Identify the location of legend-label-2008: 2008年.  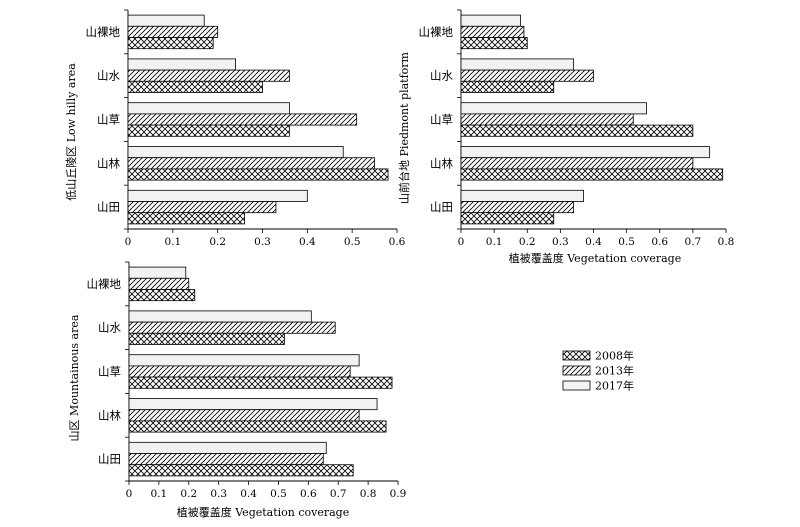
(614, 356).